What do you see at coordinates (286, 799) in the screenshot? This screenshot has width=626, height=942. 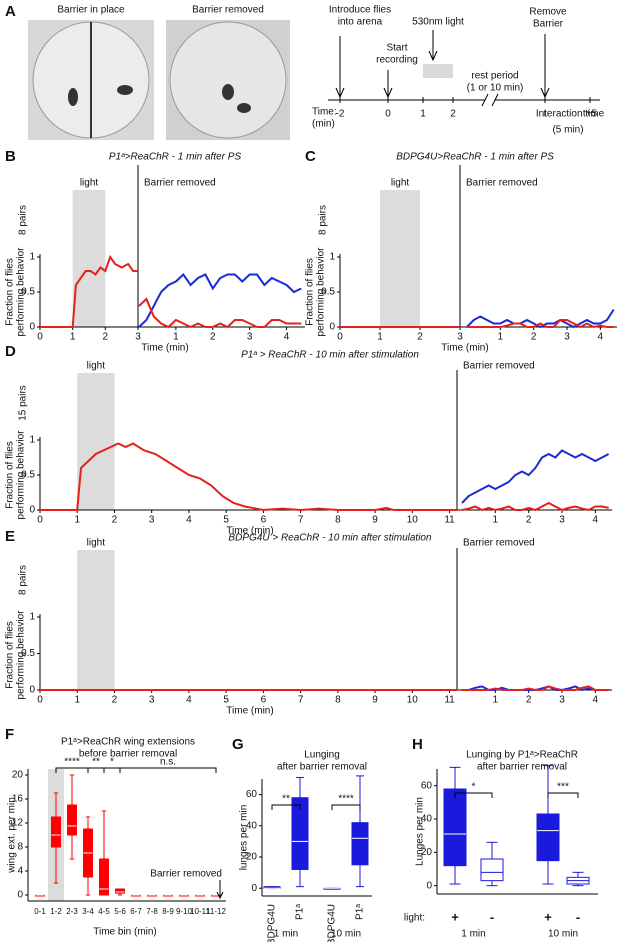 I see `significance-label: **` at bounding box center [286, 799].